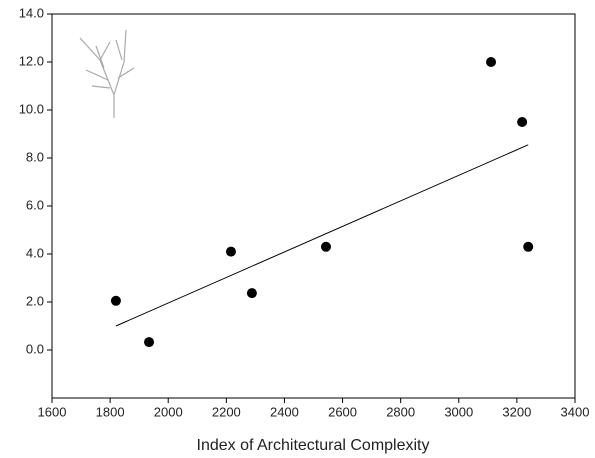 The width and height of the screenshot is (595, 458). I want to click on y-tick-label: 2.0, so click(35, 300).